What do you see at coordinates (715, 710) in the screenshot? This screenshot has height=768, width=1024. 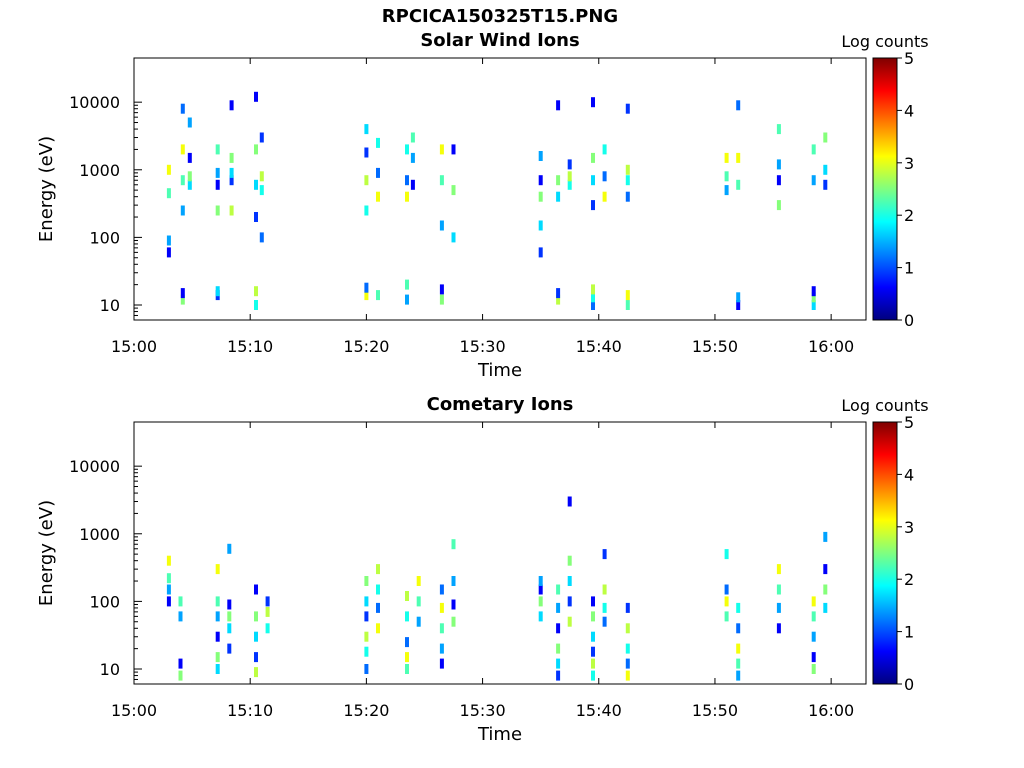 I see `x-tick-label: 15:50` at bounding box center [715, 710].